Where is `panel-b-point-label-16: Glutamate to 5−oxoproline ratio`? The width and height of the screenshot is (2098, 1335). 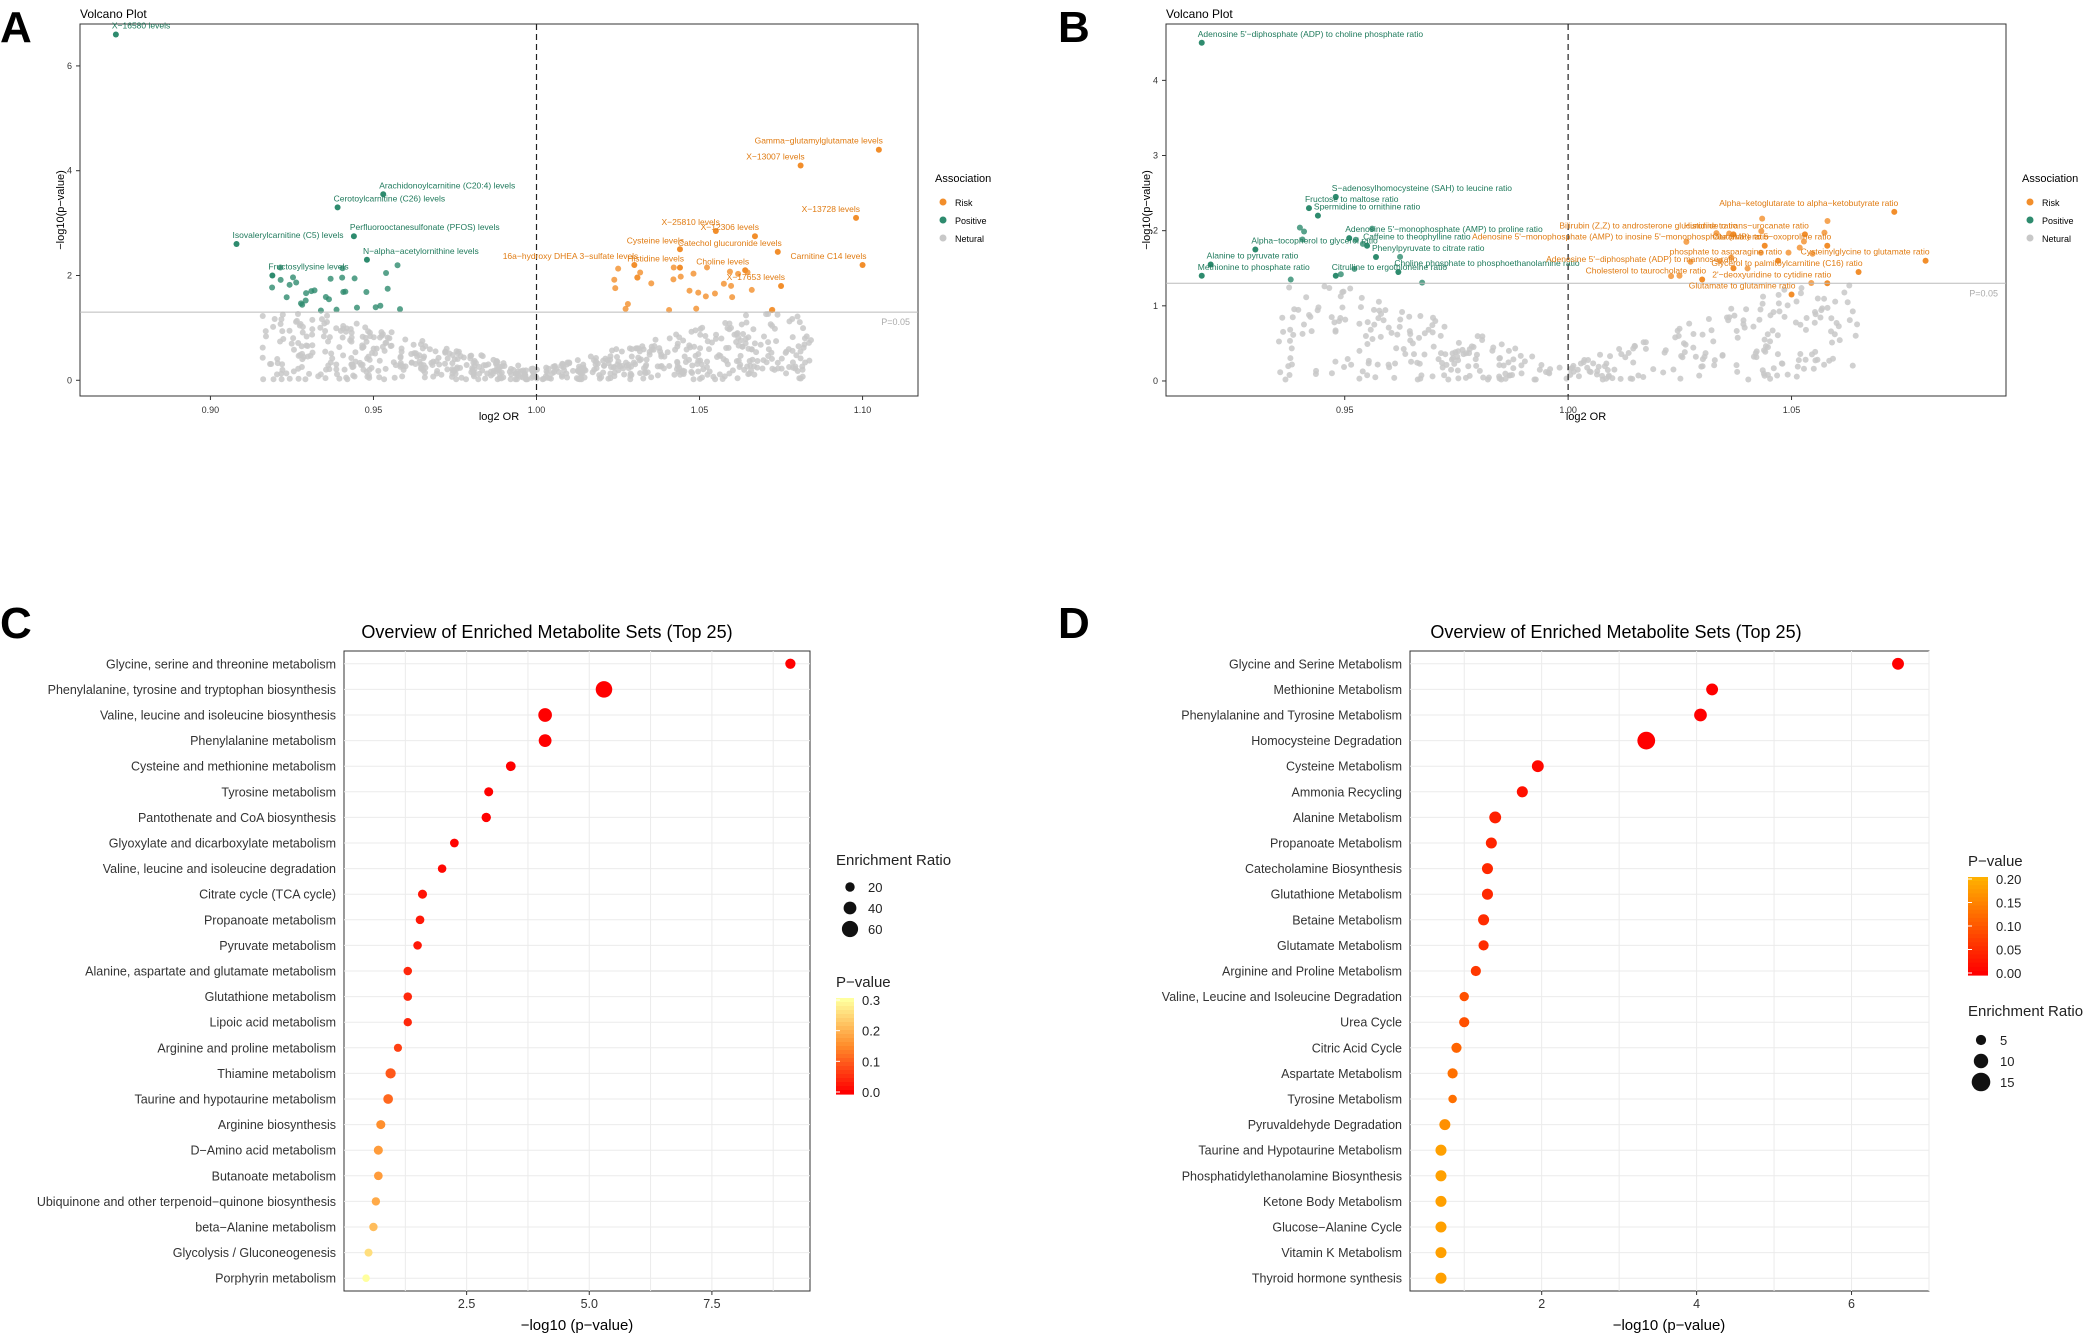 panel-b-point-label-16: Glutamate to 5−oxoproline ratio is located at coordinates (1771, 237).